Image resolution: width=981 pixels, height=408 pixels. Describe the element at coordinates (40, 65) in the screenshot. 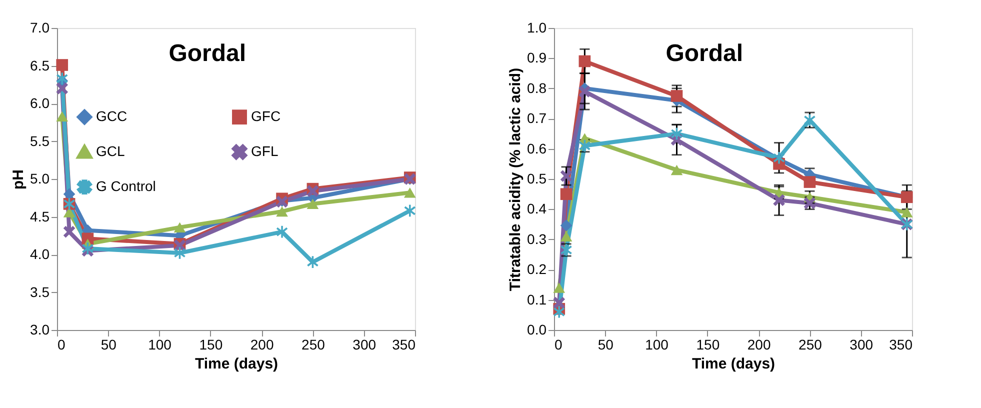

I see `y-tick-label: 6.5` at that location.